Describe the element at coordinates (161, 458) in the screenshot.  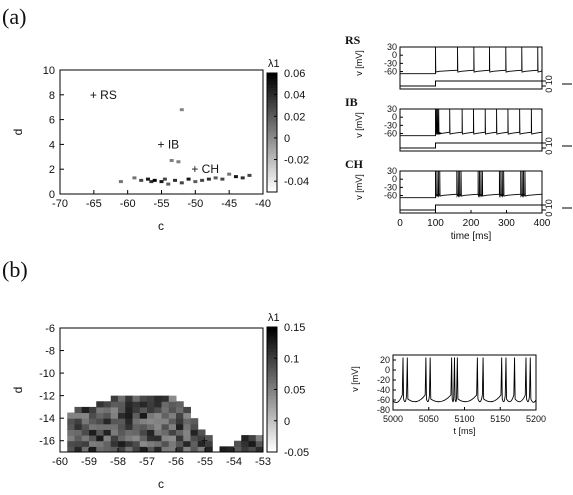
I see `heatmap-b-x-ticks: -60 -59 -58 -57 -56 -55 -54 -53` at that location.